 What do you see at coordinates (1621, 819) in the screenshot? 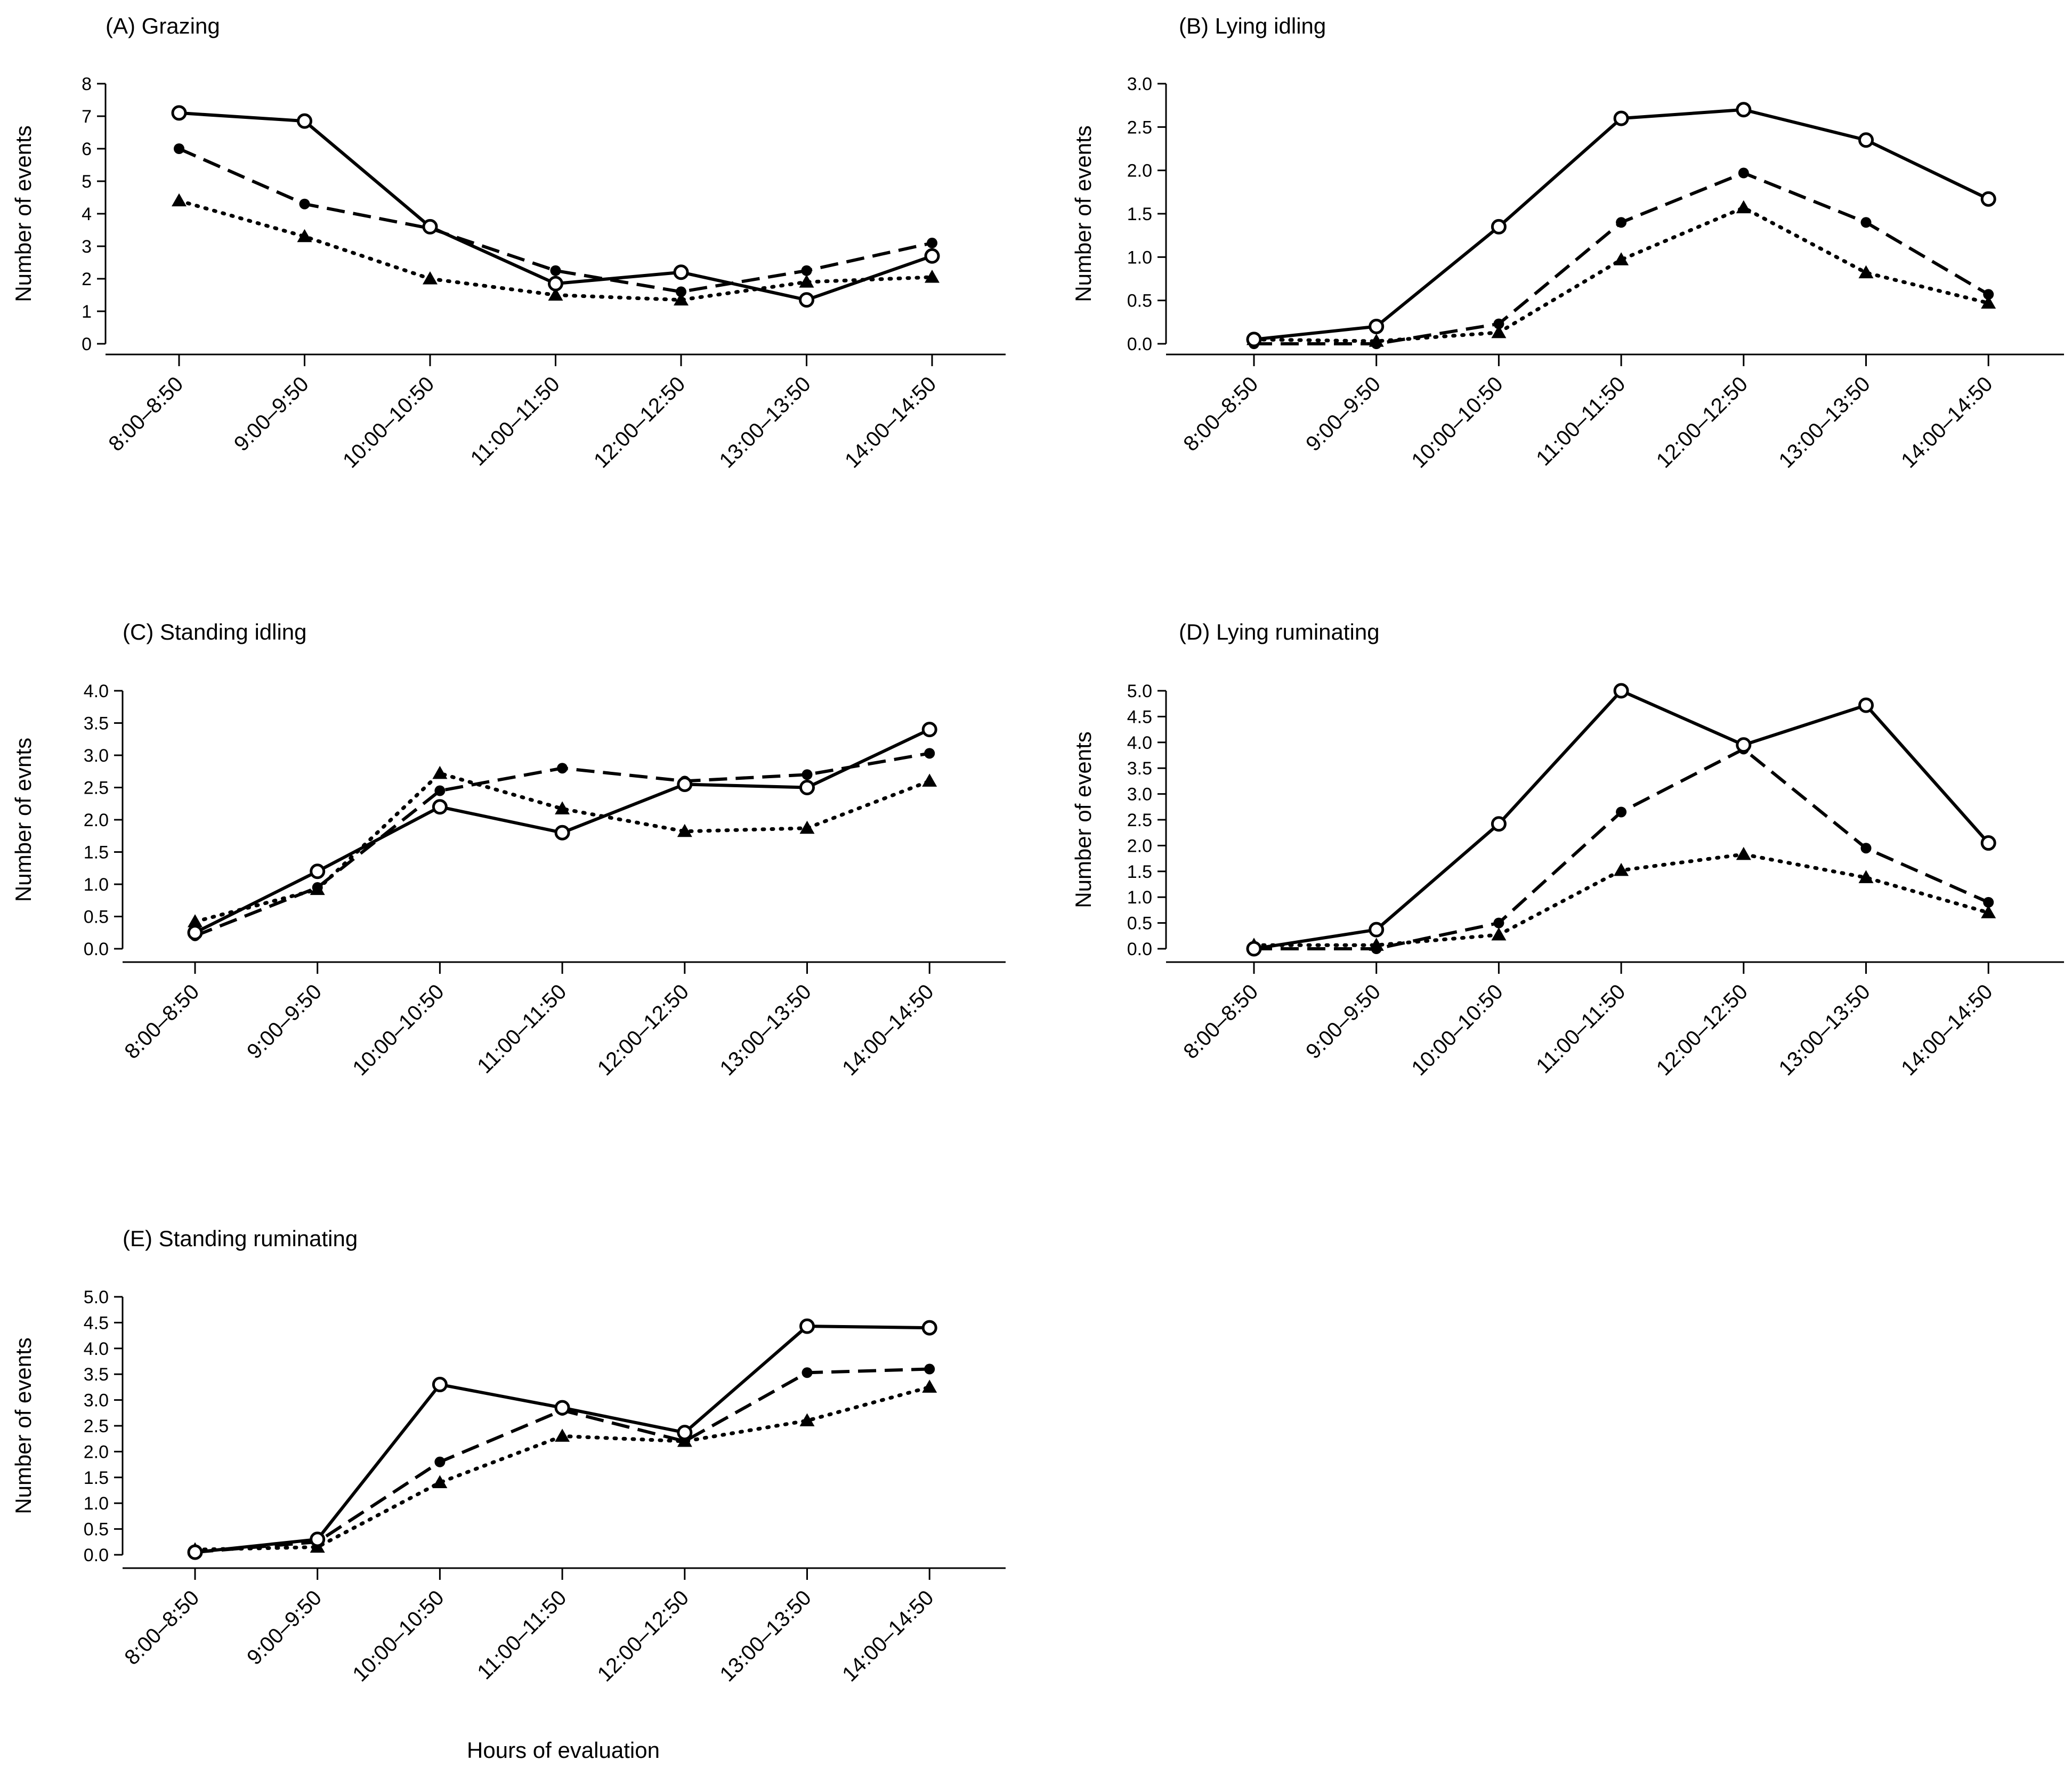
I see `series-line-solid-open-circle` at bounding box center [1621, 819].